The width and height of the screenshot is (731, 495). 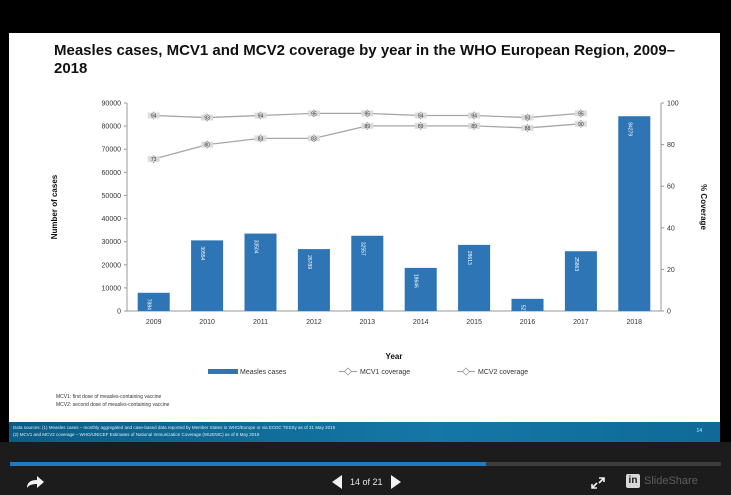 I want to click on x-tick-label: 2012, so click(x=314, y=322).